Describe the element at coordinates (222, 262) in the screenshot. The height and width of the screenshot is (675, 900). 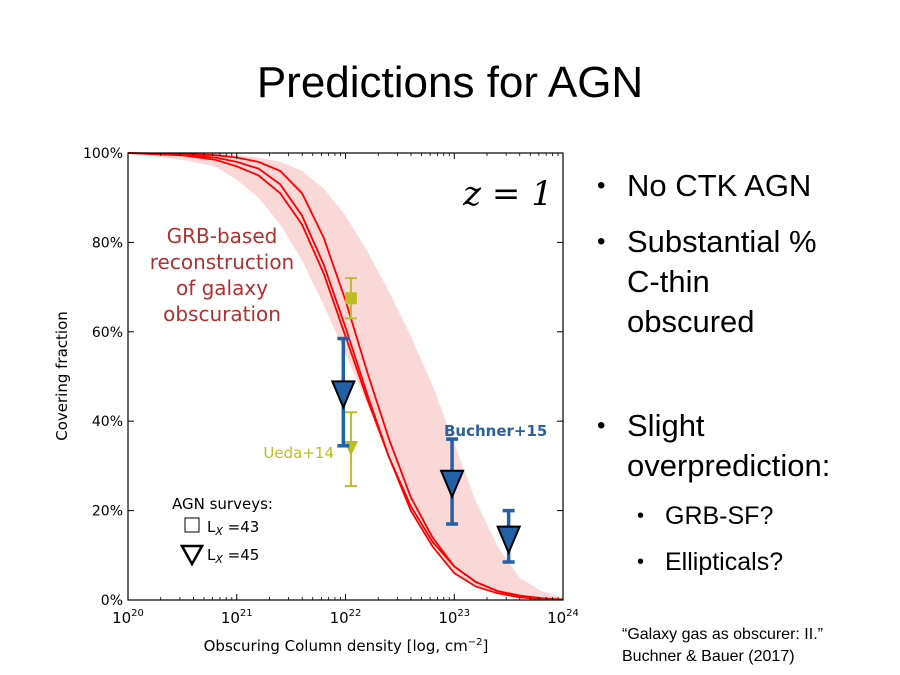
I see `model-label-line: reconstruction` at that location.